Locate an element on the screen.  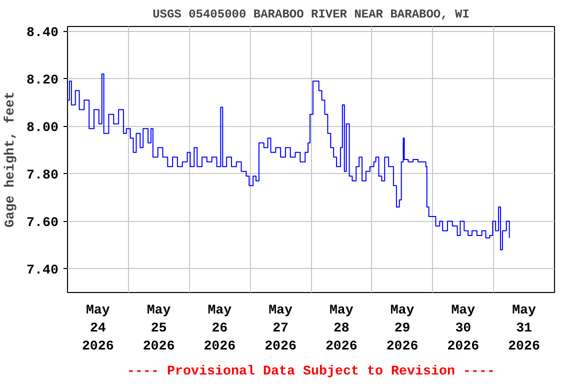
x-tick-label: May 26 2026 is located at coordinates (220, 329).